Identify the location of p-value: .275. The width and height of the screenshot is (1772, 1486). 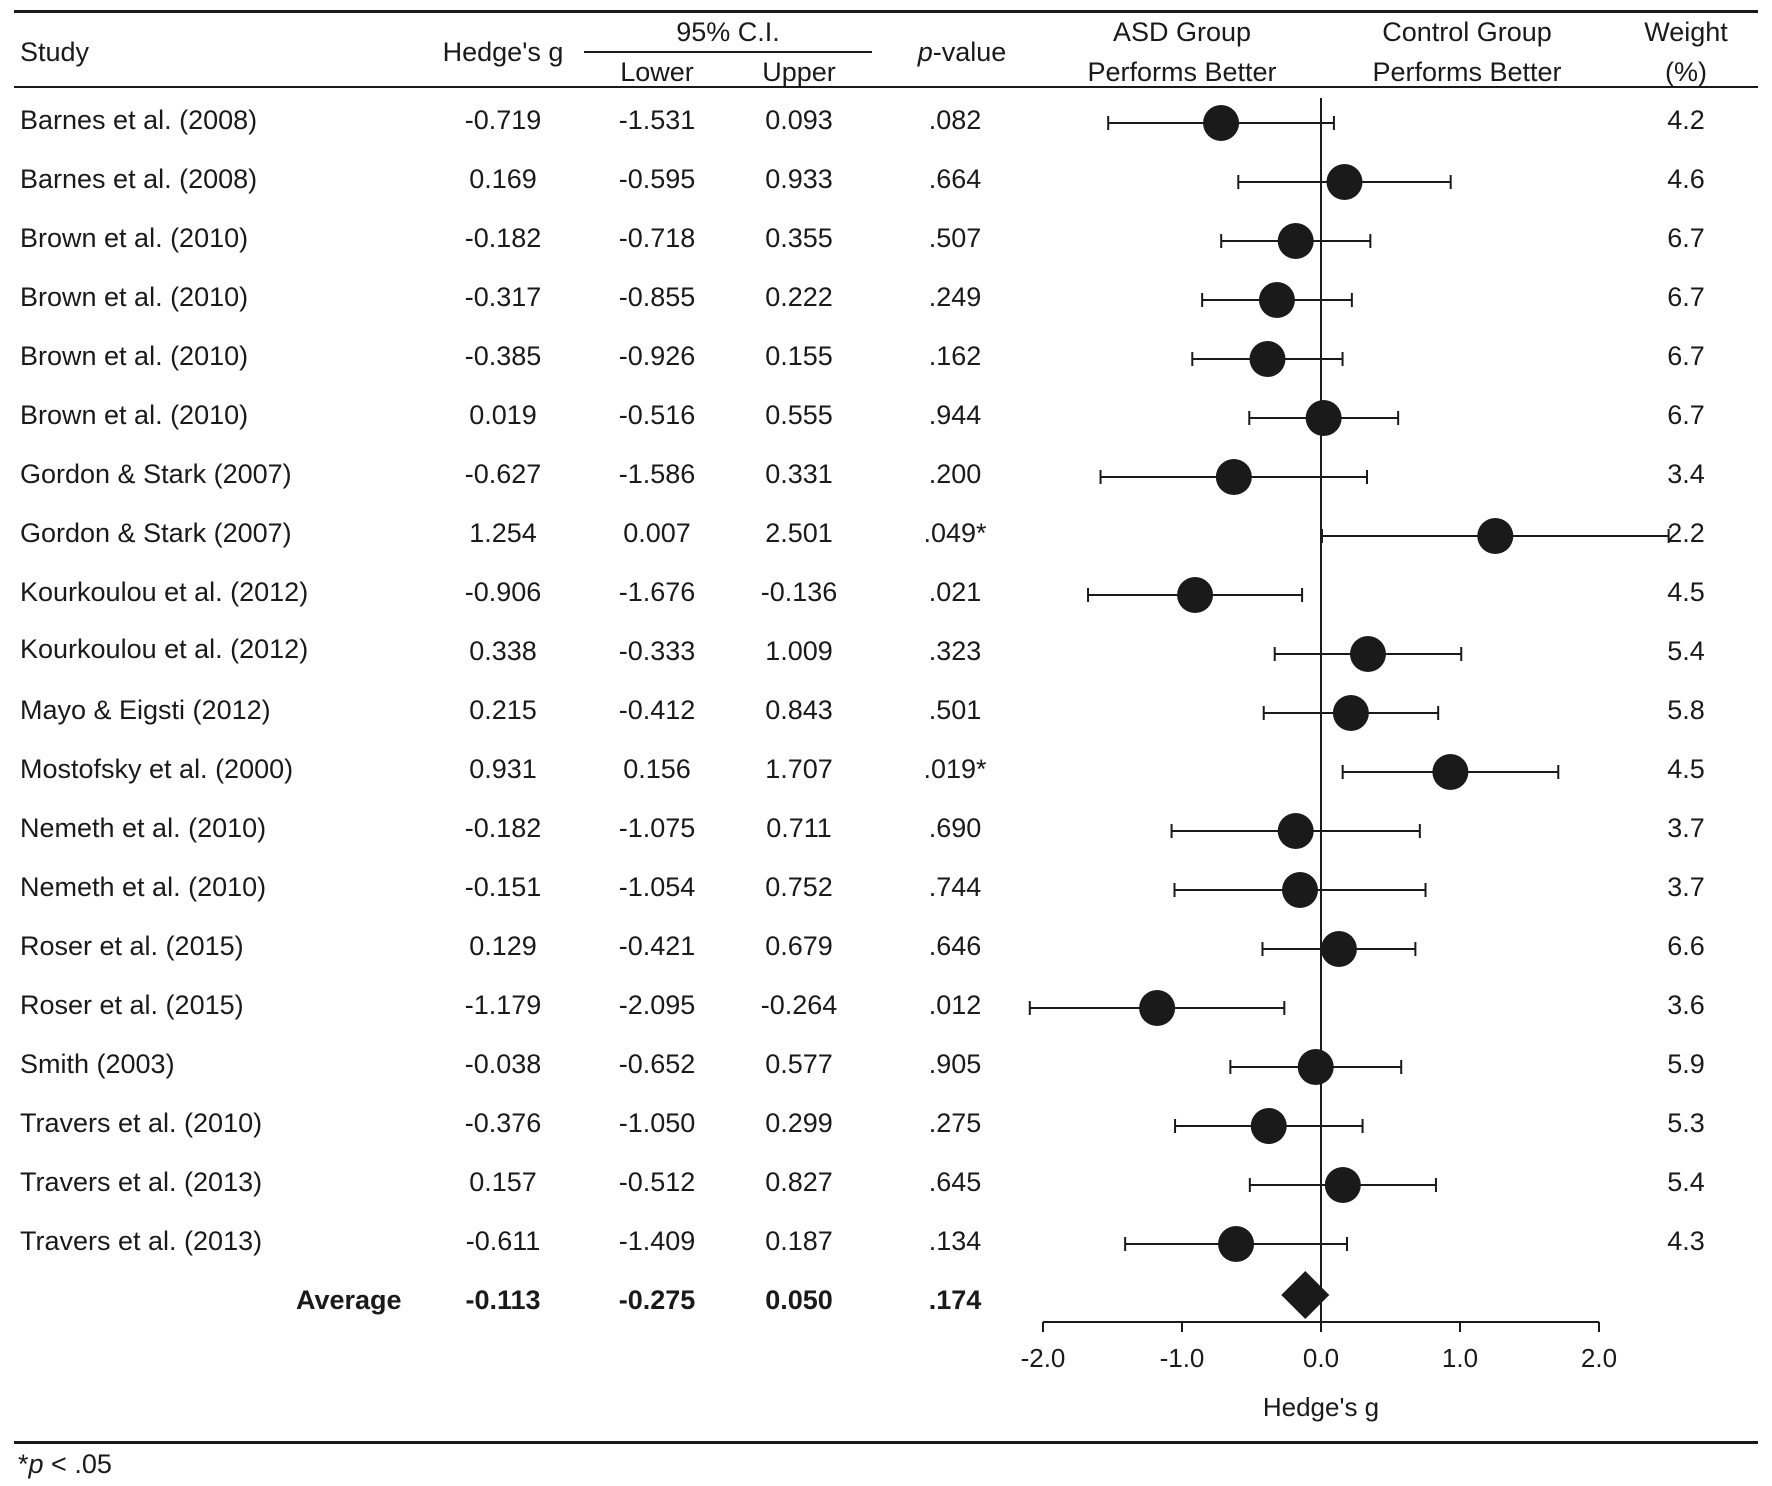
(955, 1123).